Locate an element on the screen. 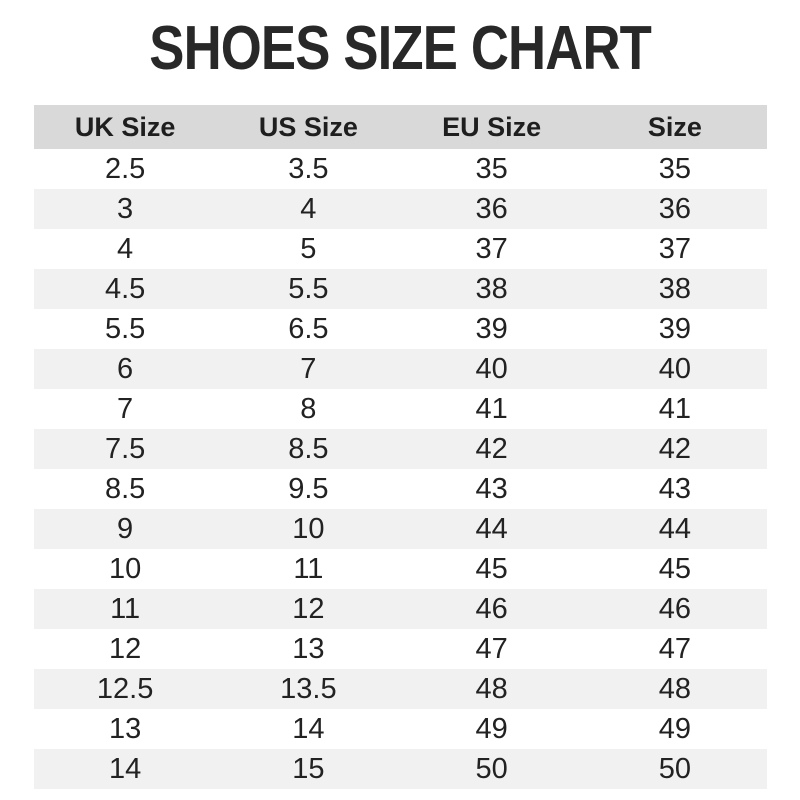 The width and height of the screenshot is (800, 800). size-cell: 9 is located at coordinates (125, 529).